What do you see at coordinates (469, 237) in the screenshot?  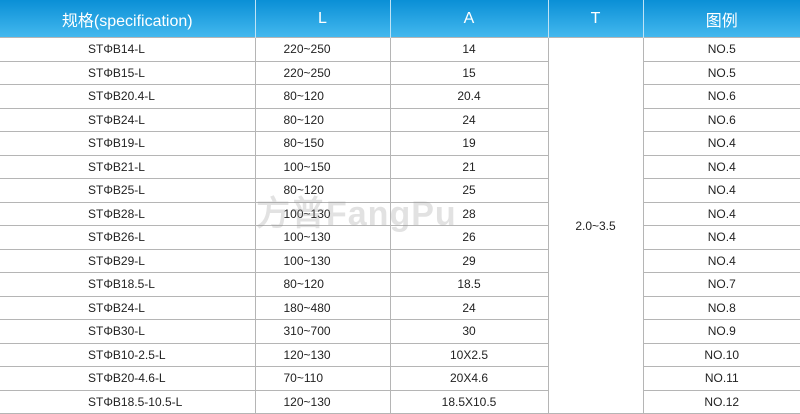 I see `cell-a: 26` at bounding box center [469, 237].